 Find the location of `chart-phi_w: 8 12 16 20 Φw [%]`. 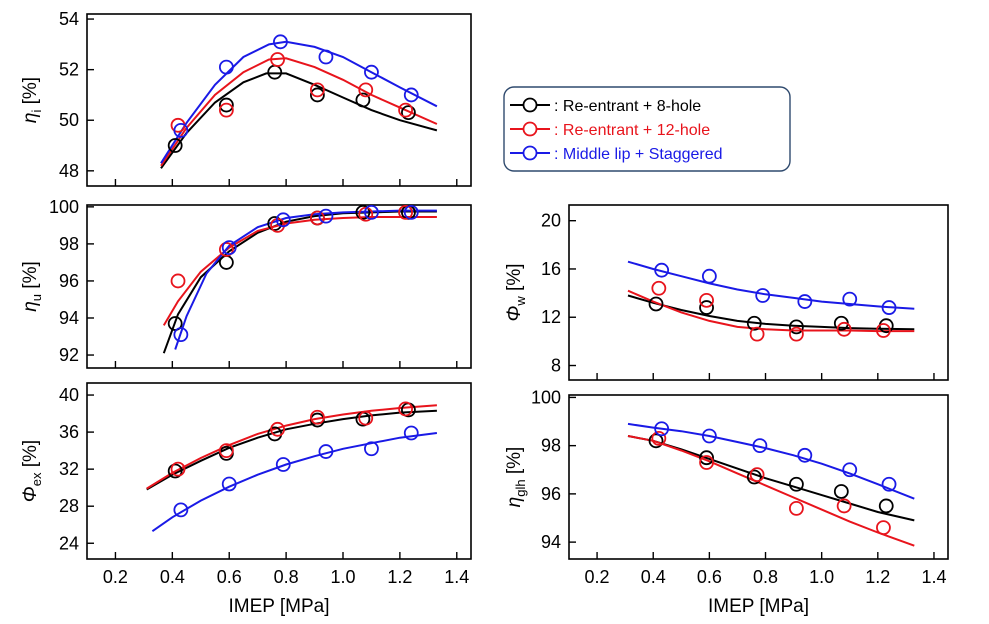

chart-phi_w: 8 12 16 20 Φw [%] is located at coordinates (726, 292).